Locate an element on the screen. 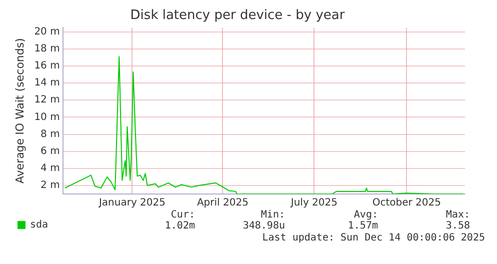 This screenshot has width=497, height=264. y-tick-label: 14 m is located at coordinates (47, 83).